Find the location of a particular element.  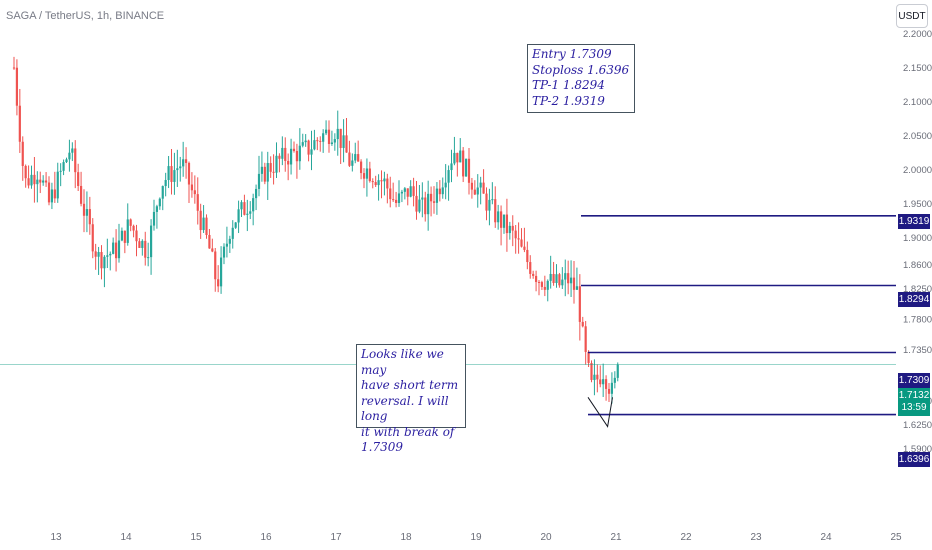

last-price-value: 1.7132 is located at coordinates (914, 395).